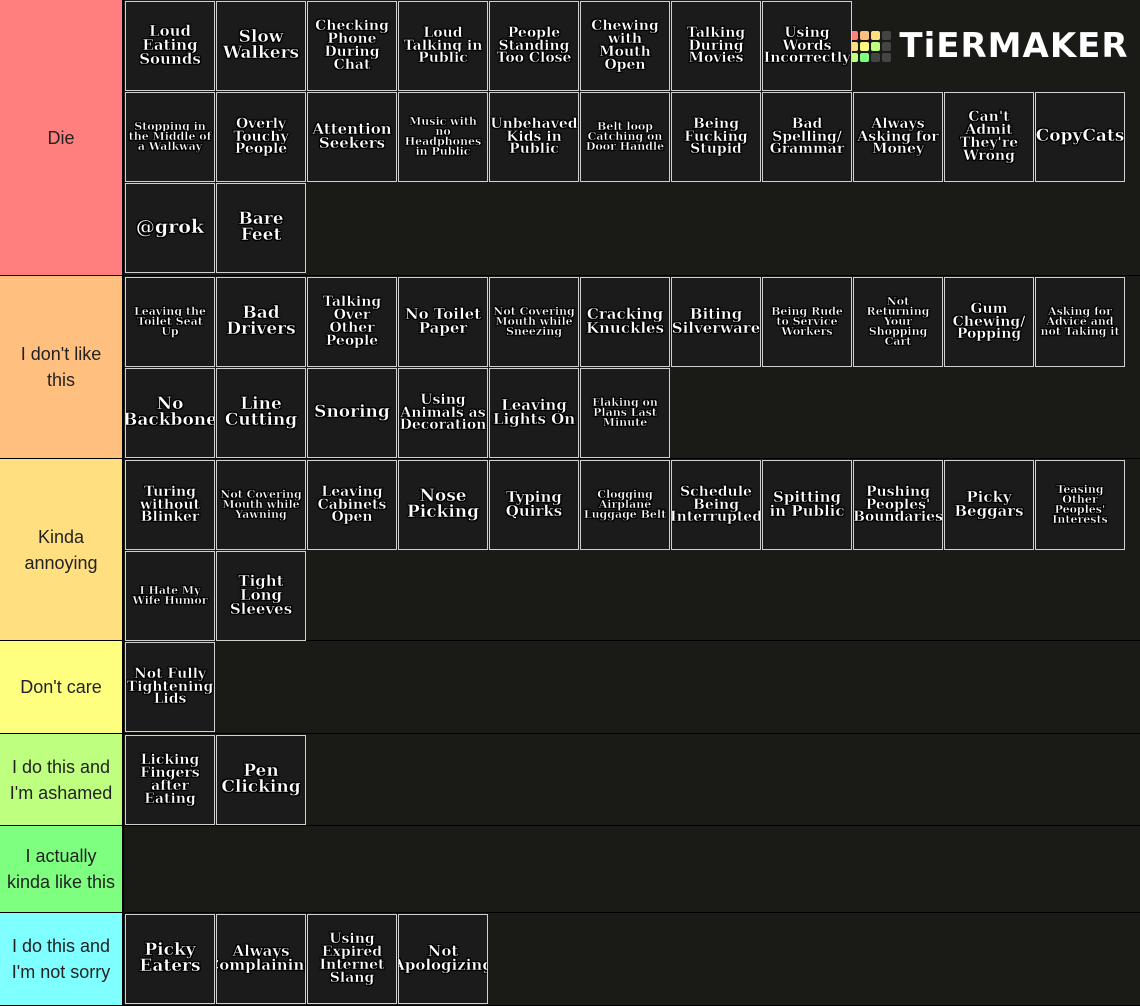 Image resolution: width=1140 pixels, height=1006 pixels. I want to click on tier-item: Unbehaved Kids in Public, so click(534, 137).